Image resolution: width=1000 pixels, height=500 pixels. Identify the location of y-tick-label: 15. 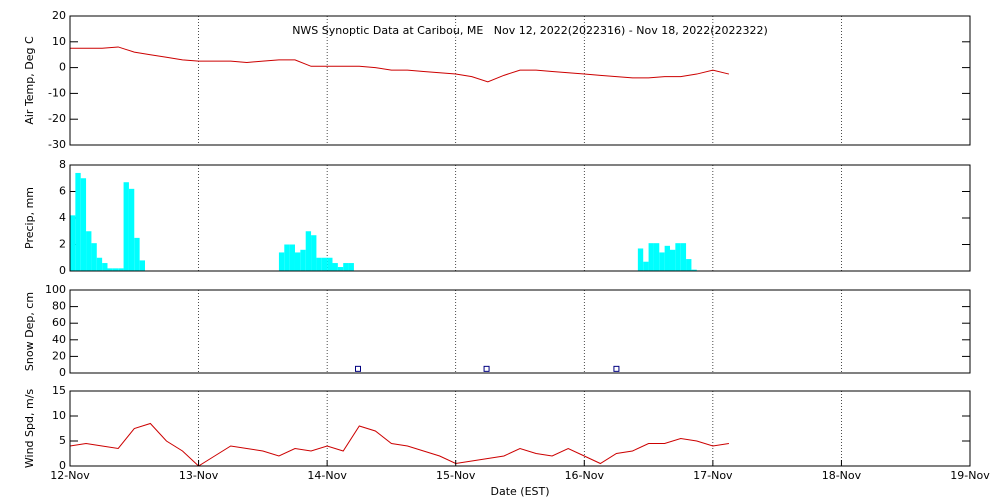
(59, 390).